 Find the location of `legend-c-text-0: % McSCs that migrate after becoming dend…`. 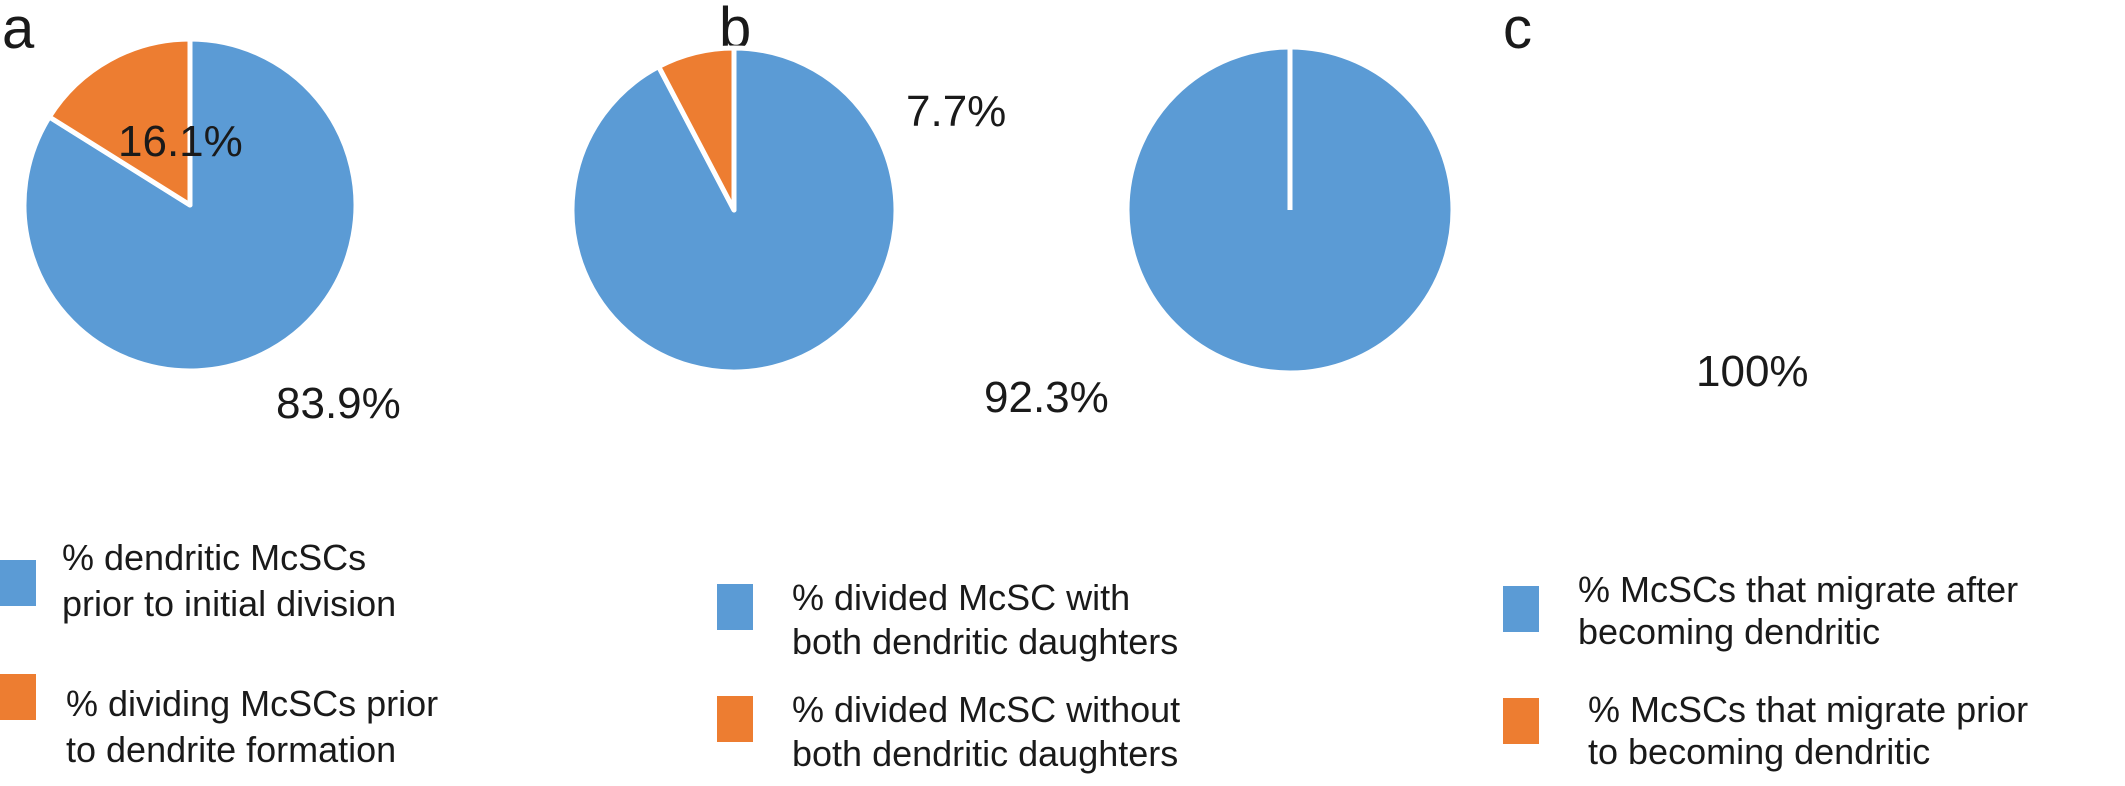

legend-c-text-0: % McSCs that migrate after becoming dend… is located at coordinates (1803, 610).